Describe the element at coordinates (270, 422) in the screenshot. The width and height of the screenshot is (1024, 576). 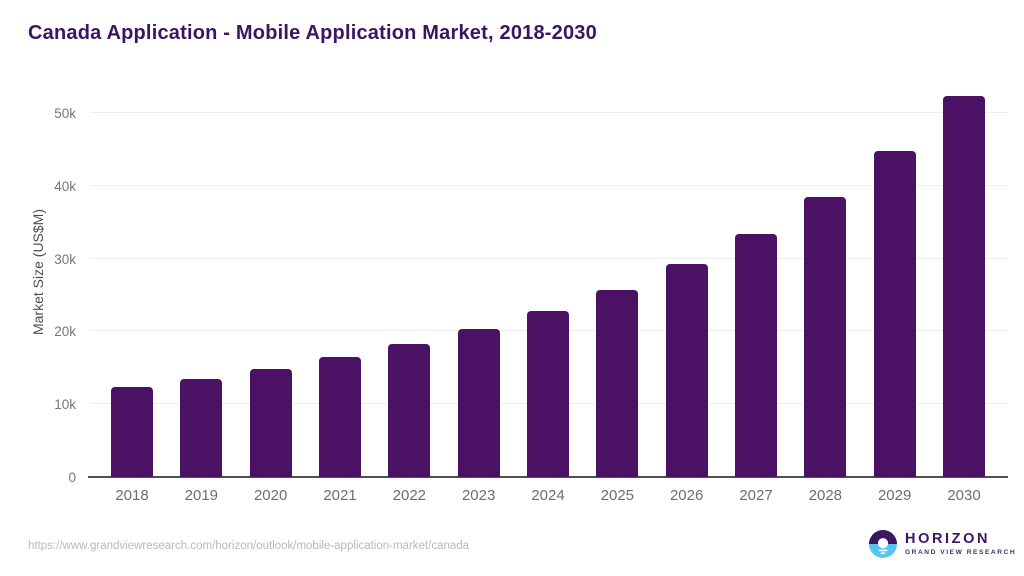
I see `bar-2020` at that location.